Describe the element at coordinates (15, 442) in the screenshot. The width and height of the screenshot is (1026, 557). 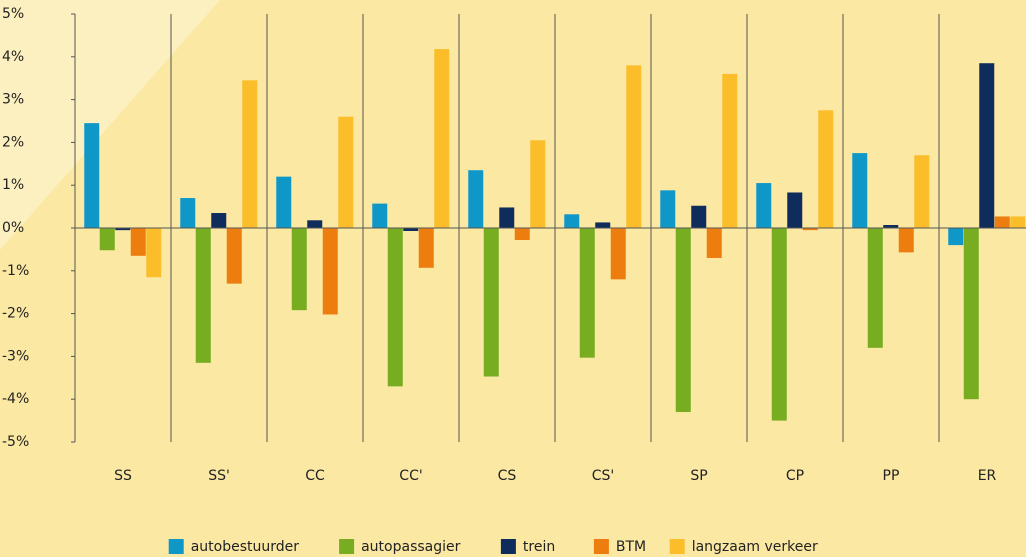
I see `y-tick-label: -5%` at that location.